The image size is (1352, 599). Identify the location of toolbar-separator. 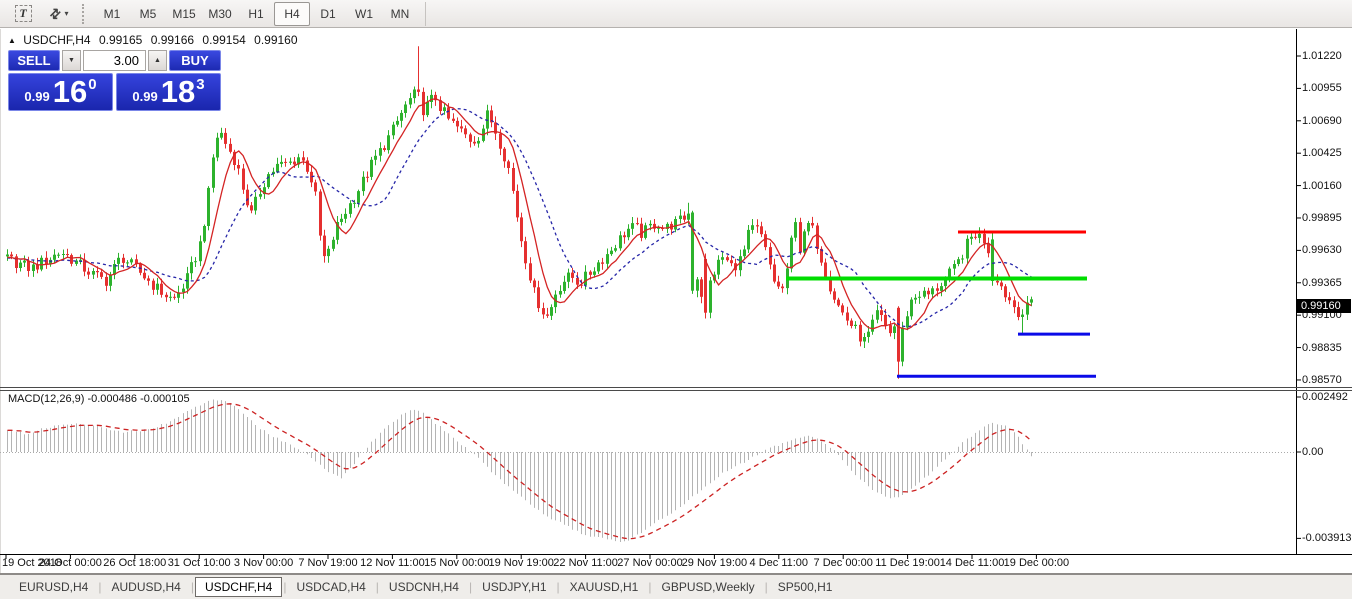
(425, 13).